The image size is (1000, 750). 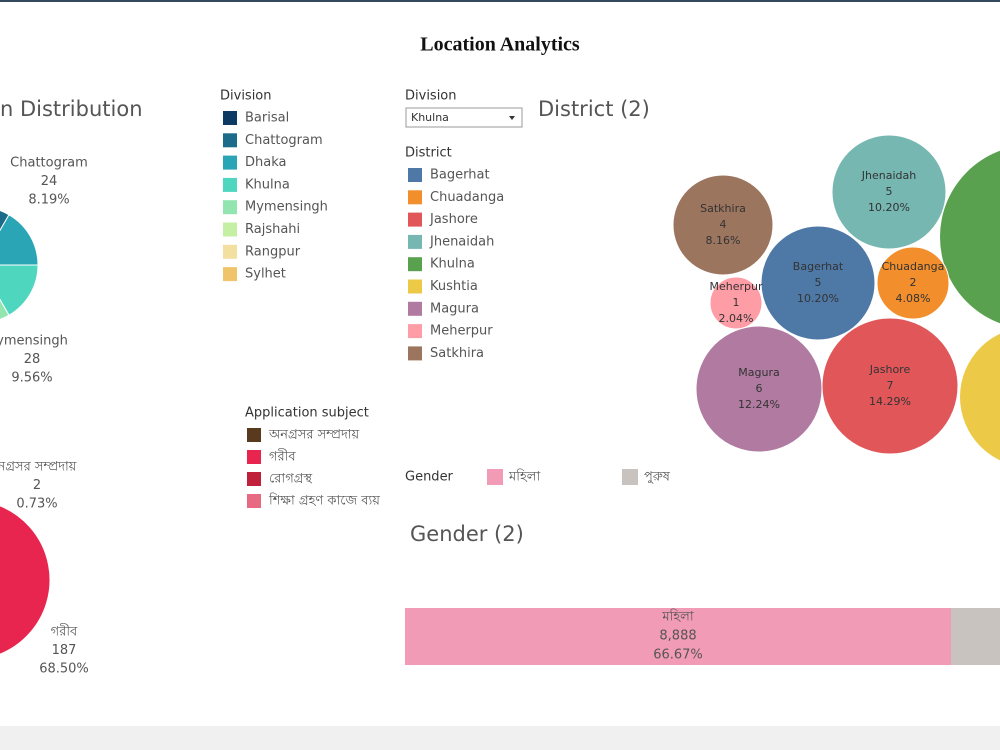 What do you see at coordinates (818, 266) in the screenshot?
I see `bubble-label: Bagerhat` at bounding box center [818, 266].